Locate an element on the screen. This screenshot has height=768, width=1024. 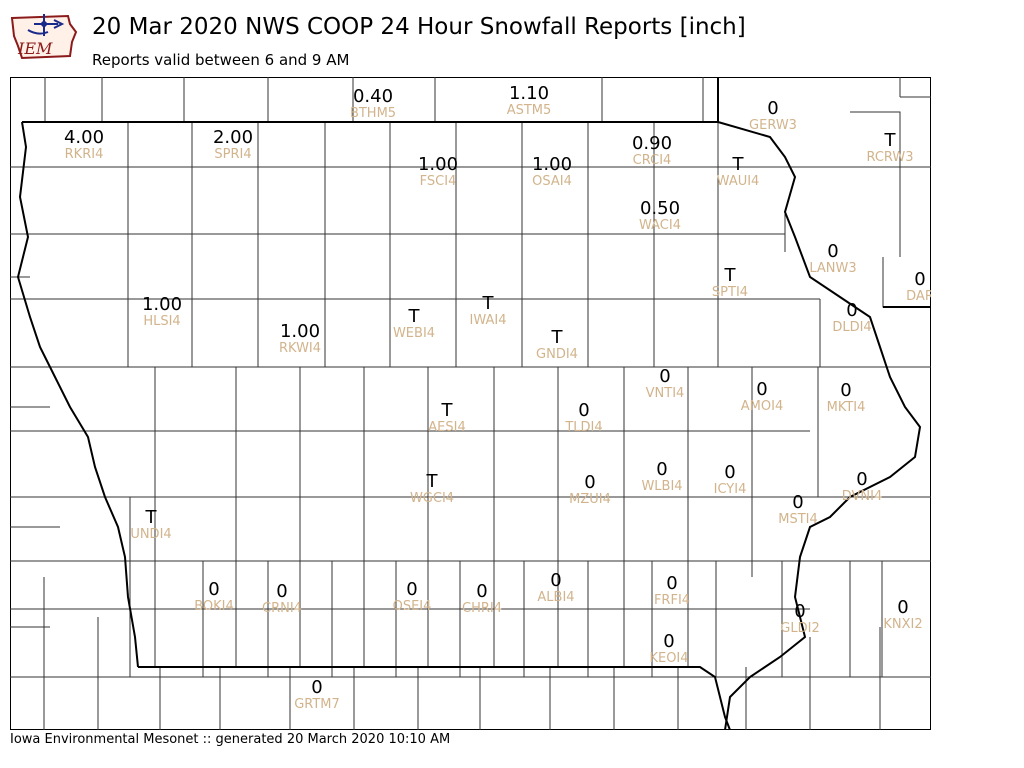
snowfall-value: 0.40 is located at coordinates (373, 96).